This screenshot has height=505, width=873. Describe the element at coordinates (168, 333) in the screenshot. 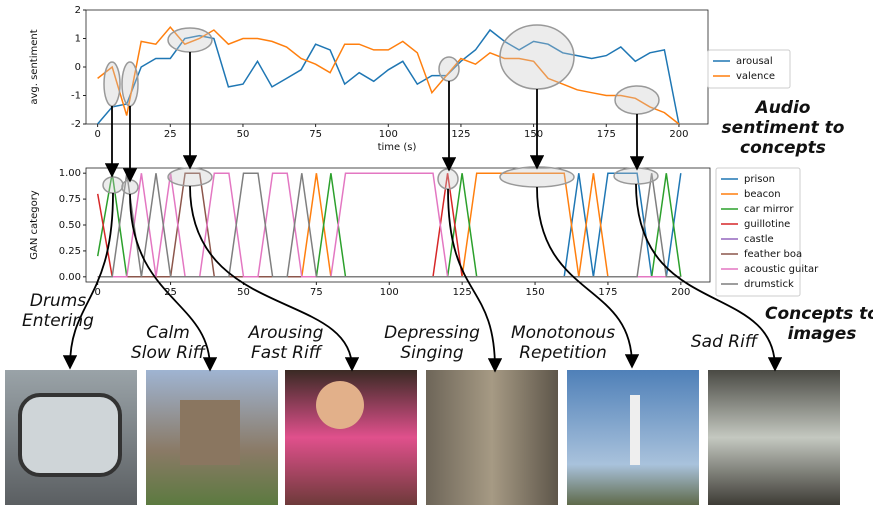

I see `caption: Calm` at that location.